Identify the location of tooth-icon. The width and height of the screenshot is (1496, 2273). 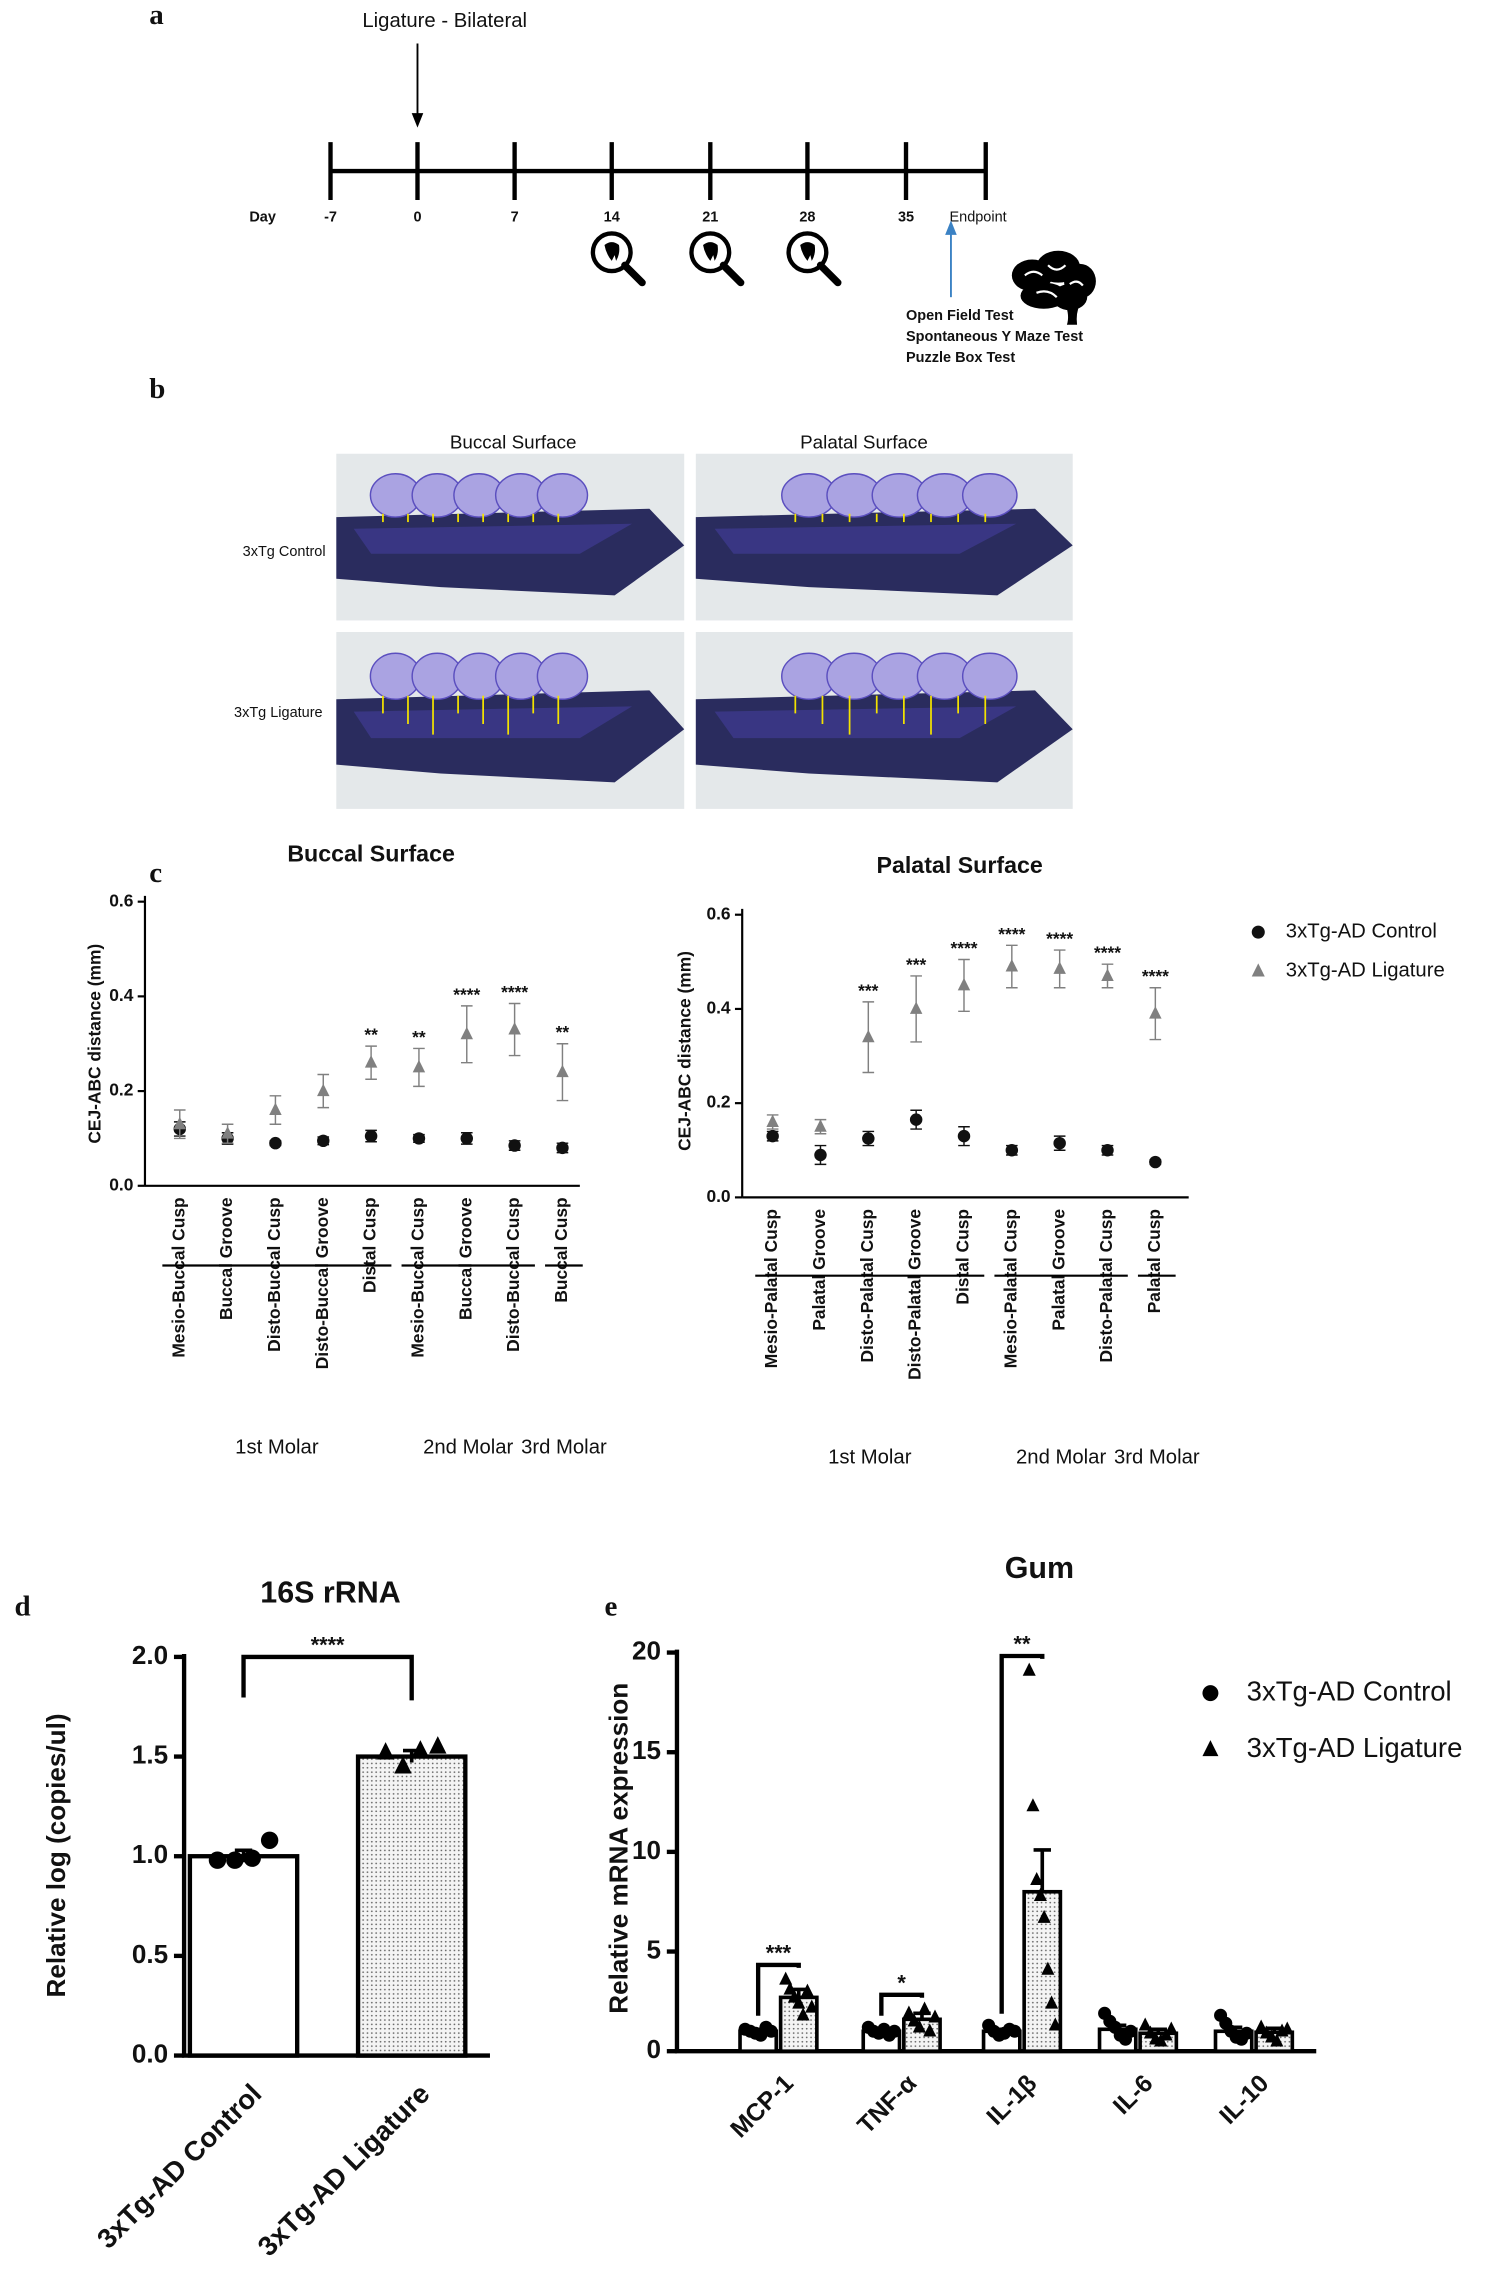
(612, 251).